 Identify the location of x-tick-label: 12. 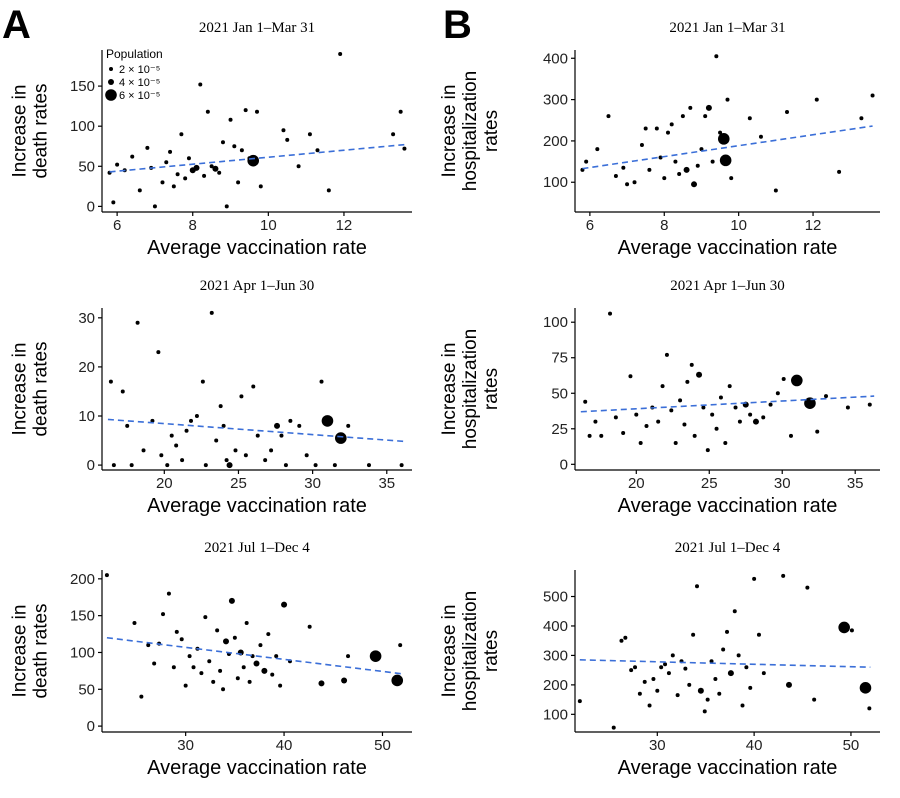
(813, 225).